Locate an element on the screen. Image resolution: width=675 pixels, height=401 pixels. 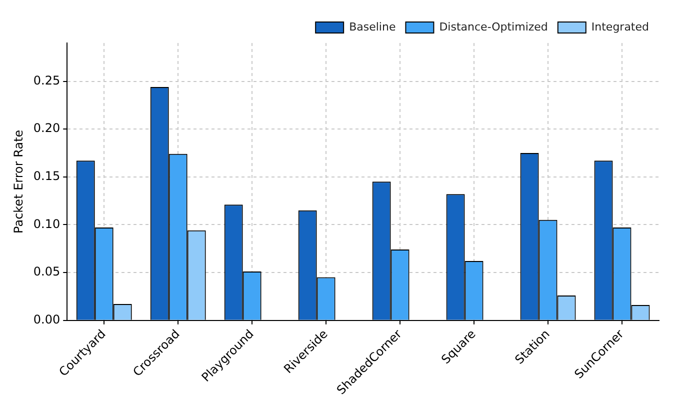
legend-label: Integrated is located at coordinates (620, 27).